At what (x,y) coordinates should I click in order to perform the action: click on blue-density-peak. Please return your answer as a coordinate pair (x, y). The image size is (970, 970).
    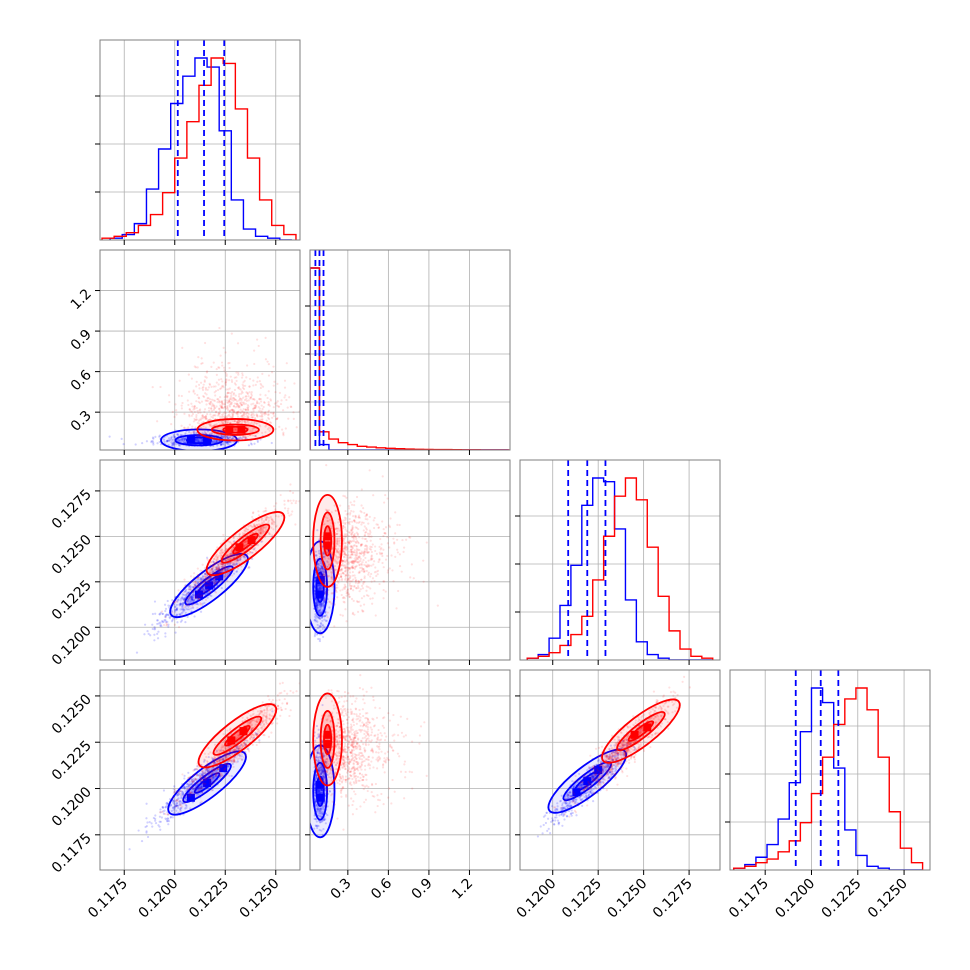
    Looking at the image, I should click on (219, 576).